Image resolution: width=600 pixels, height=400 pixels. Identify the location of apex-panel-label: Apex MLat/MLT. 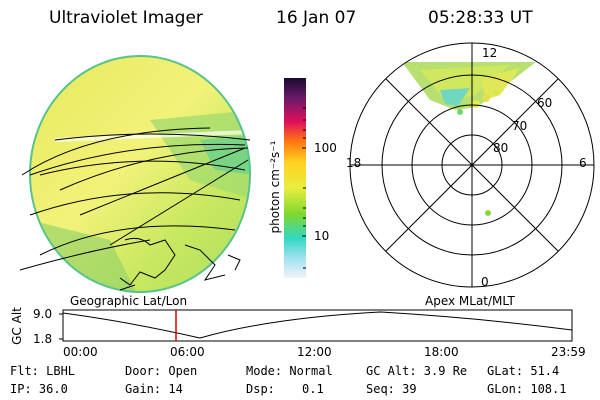
(470, 301).